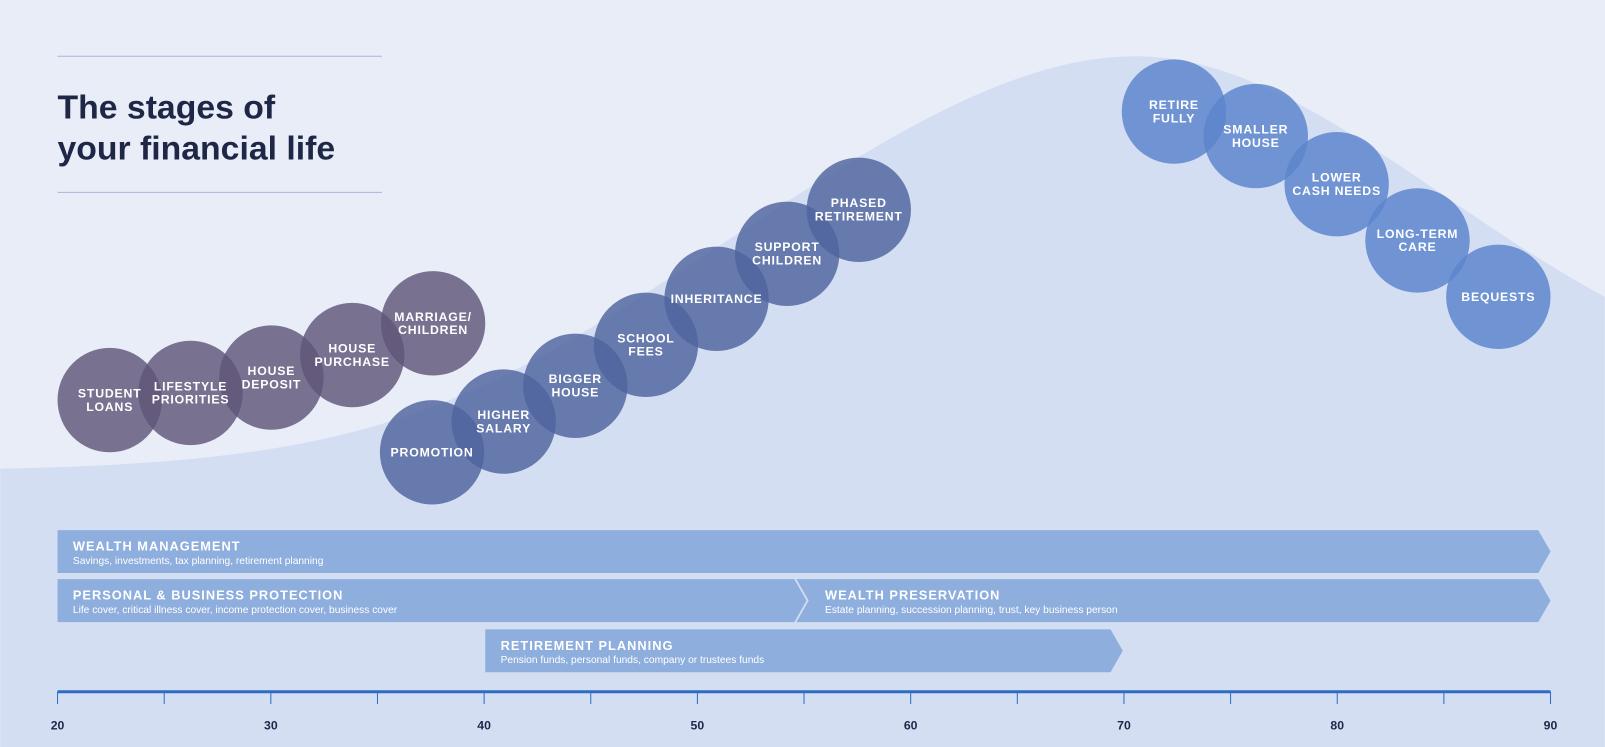 The image size is (1605, 747). I want to click on stage-label-line: FULLY, so click(1174, 118).